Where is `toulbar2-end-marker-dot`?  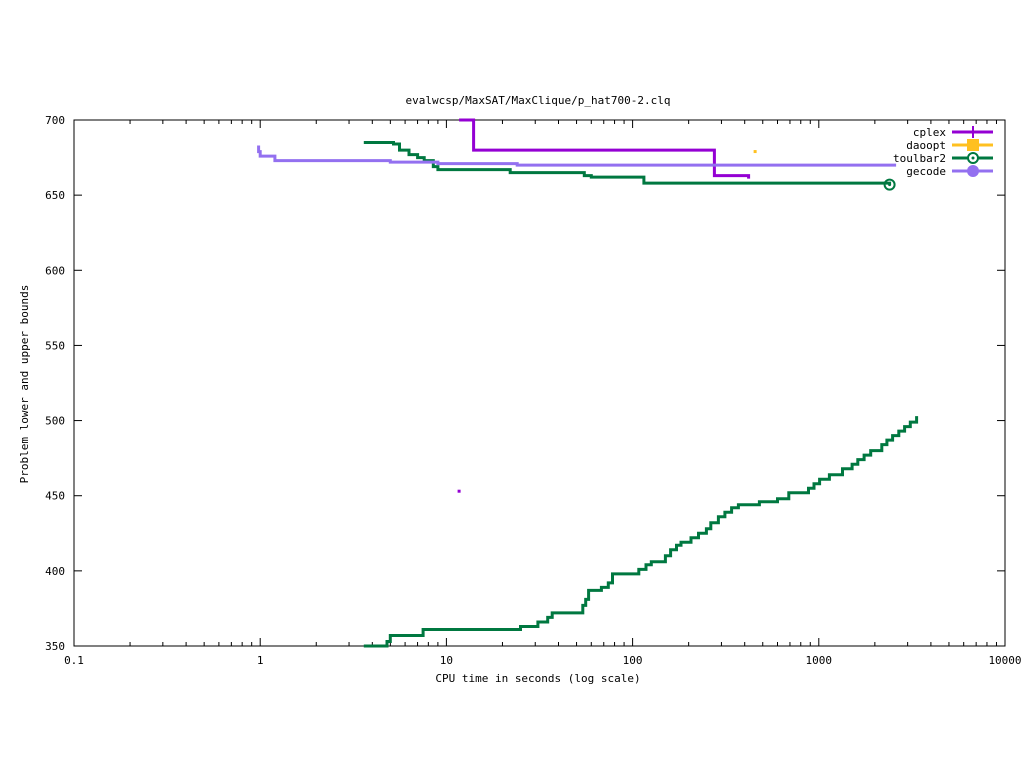
toulbar2-end-marker-dot is located at coordinates (890, 185).